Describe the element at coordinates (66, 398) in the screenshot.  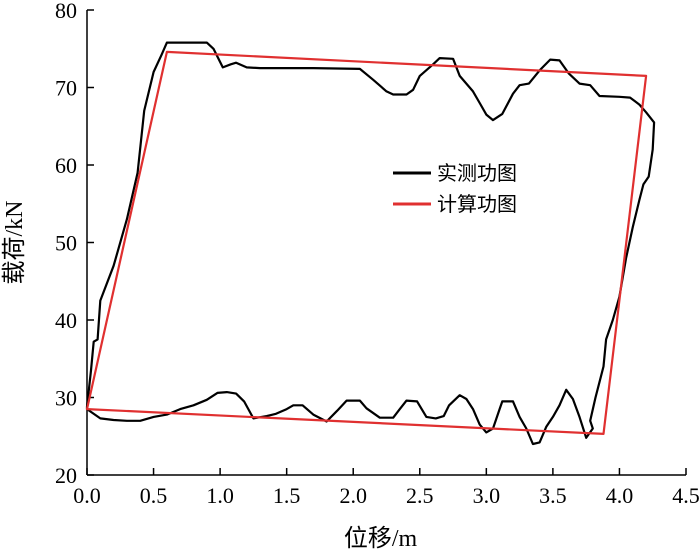
I see `y-tick-label: 30` at that location.